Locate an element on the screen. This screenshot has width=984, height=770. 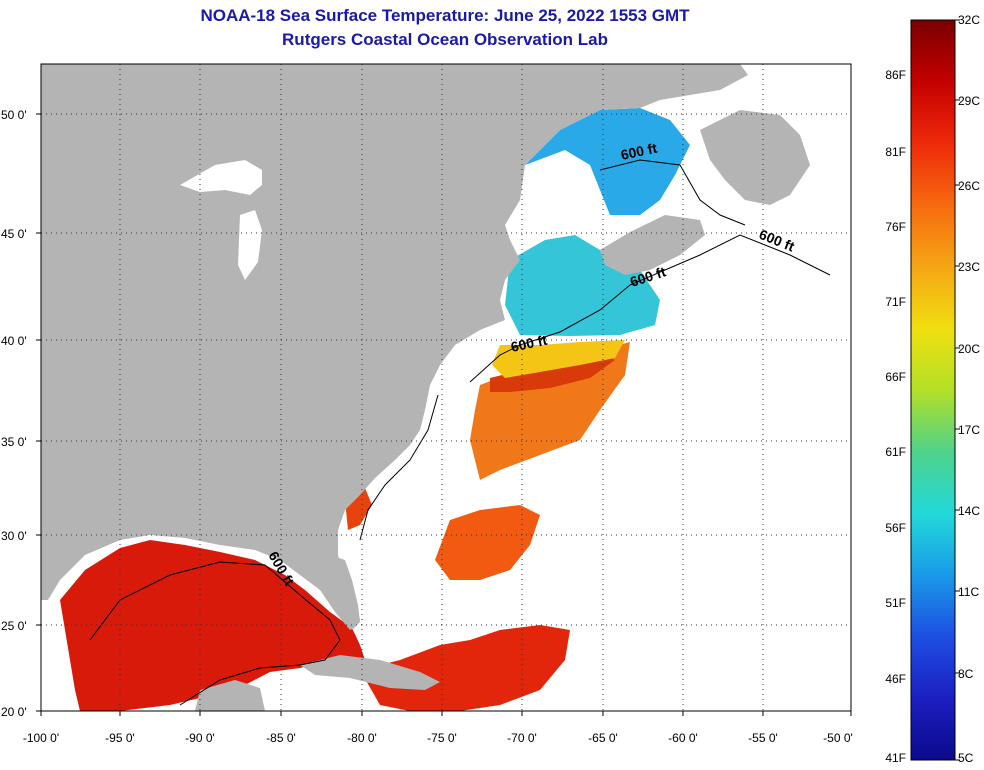
isobath-600ft-southeast is located at coordinates (399, 467).